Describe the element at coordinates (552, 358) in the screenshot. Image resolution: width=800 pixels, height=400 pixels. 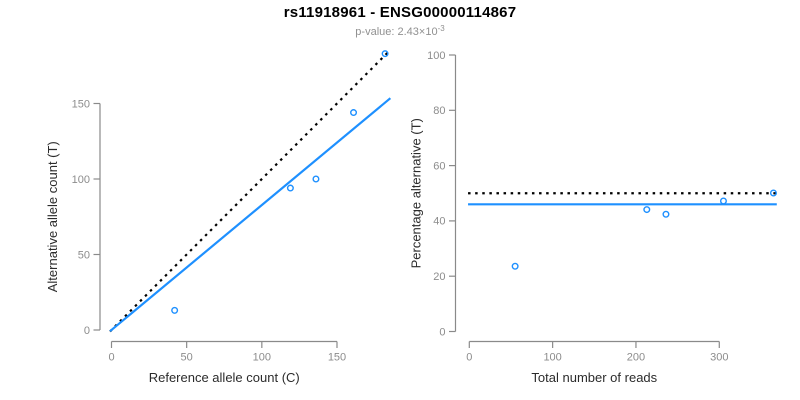
I see `right-plot-x-tick-label: 100` at that location.